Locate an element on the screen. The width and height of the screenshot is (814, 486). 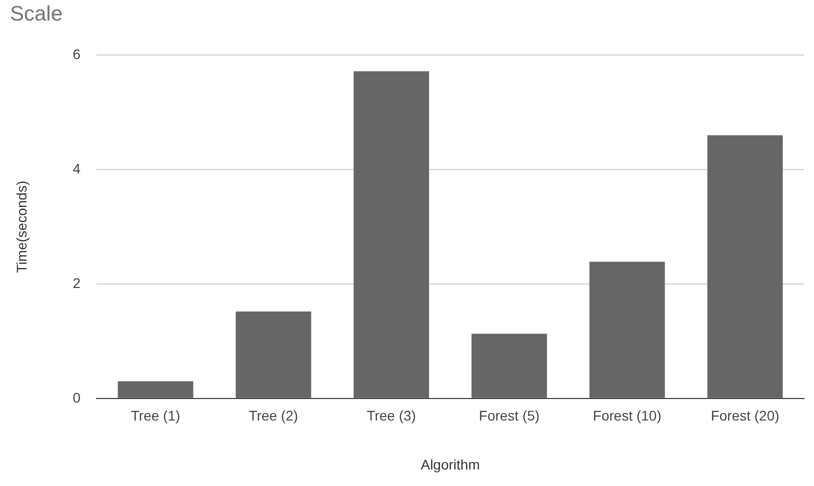
x-tick-label: Tree (2) is located at coordinates (273, 416).